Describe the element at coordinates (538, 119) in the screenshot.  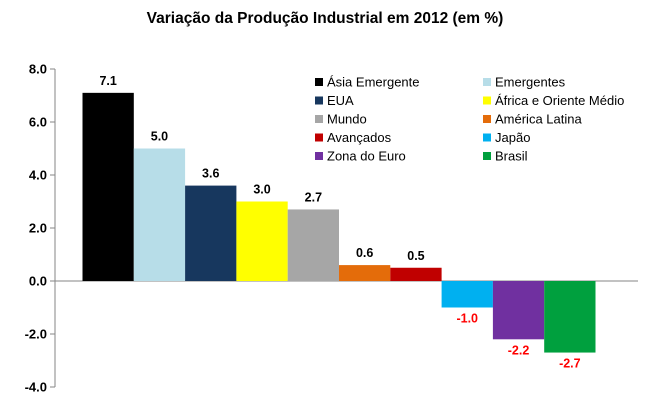
I see `legend-label: América Latina` at that location.